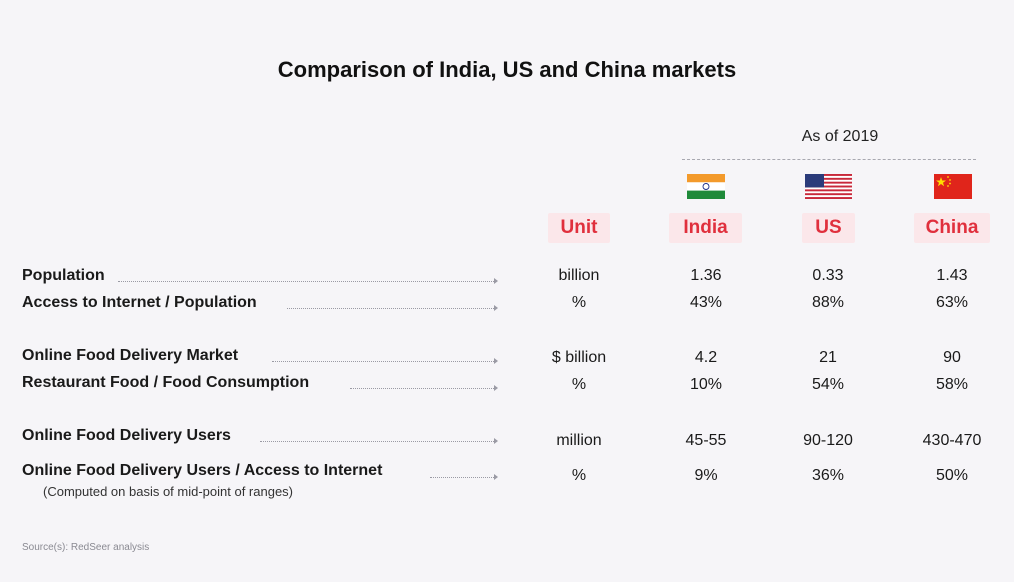 The image size is (1014, 582). Describe the element at coordinates (952, 384) in the screenshot. I see `cell-china: 58%` at that location.